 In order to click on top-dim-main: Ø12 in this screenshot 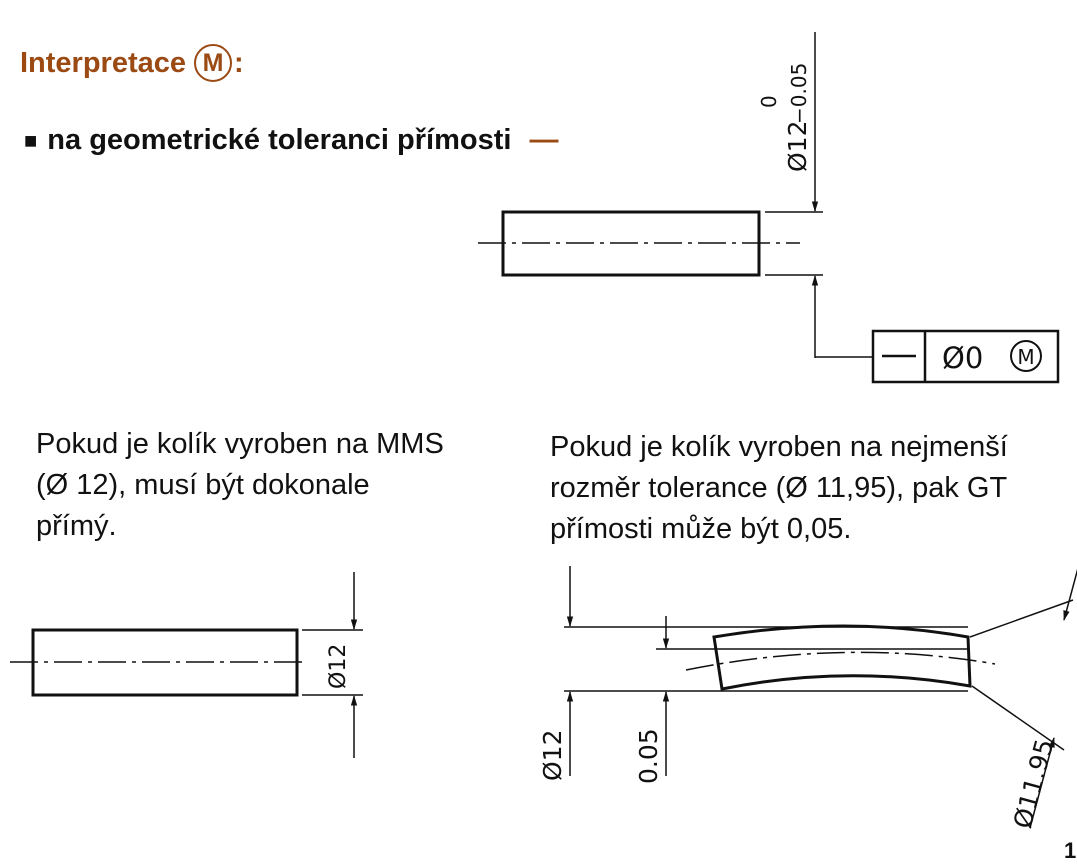, I will do `click(797, 147)`.